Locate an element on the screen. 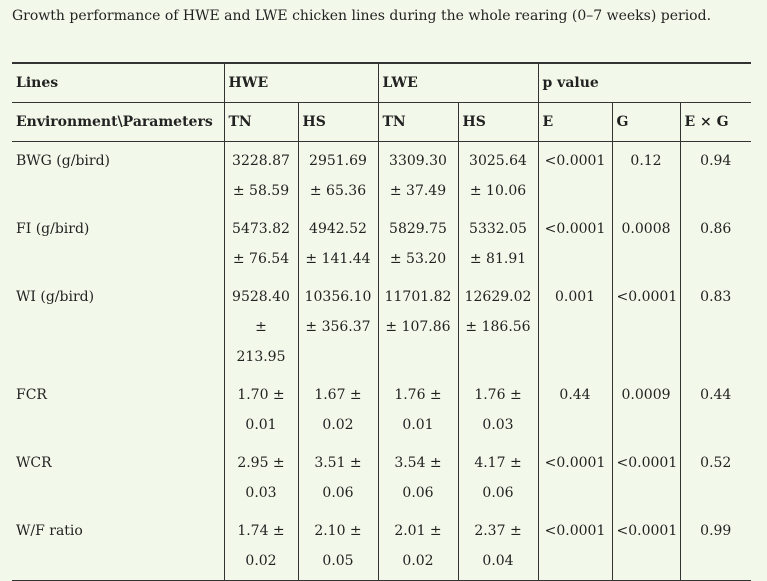 The width and height of the screenshot is (767, 581). cell: 2.37 ± 0.04 is located at coordinates (498, 546).